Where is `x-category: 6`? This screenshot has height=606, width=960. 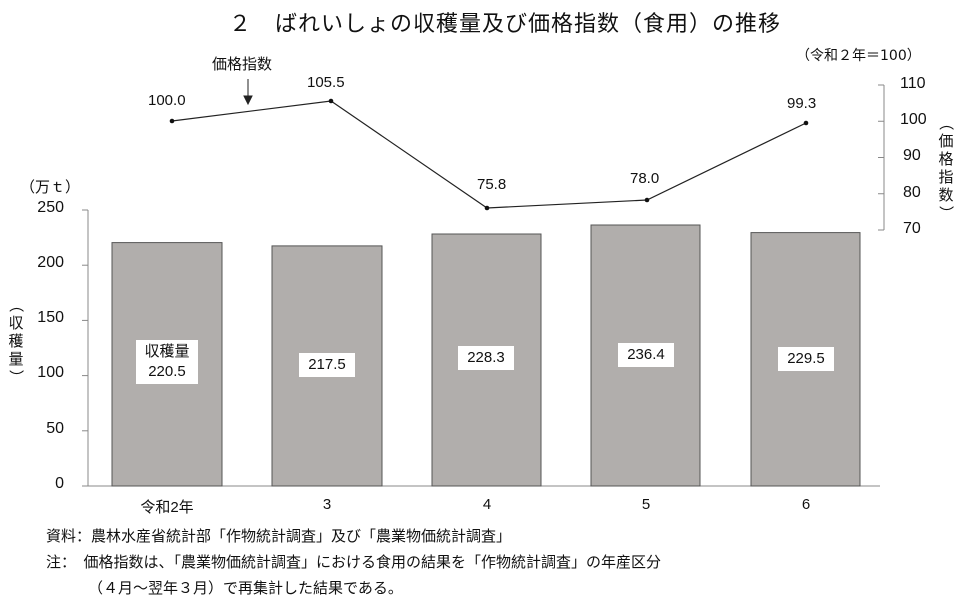
x-category: 6 is located at coordinates (806, 504).